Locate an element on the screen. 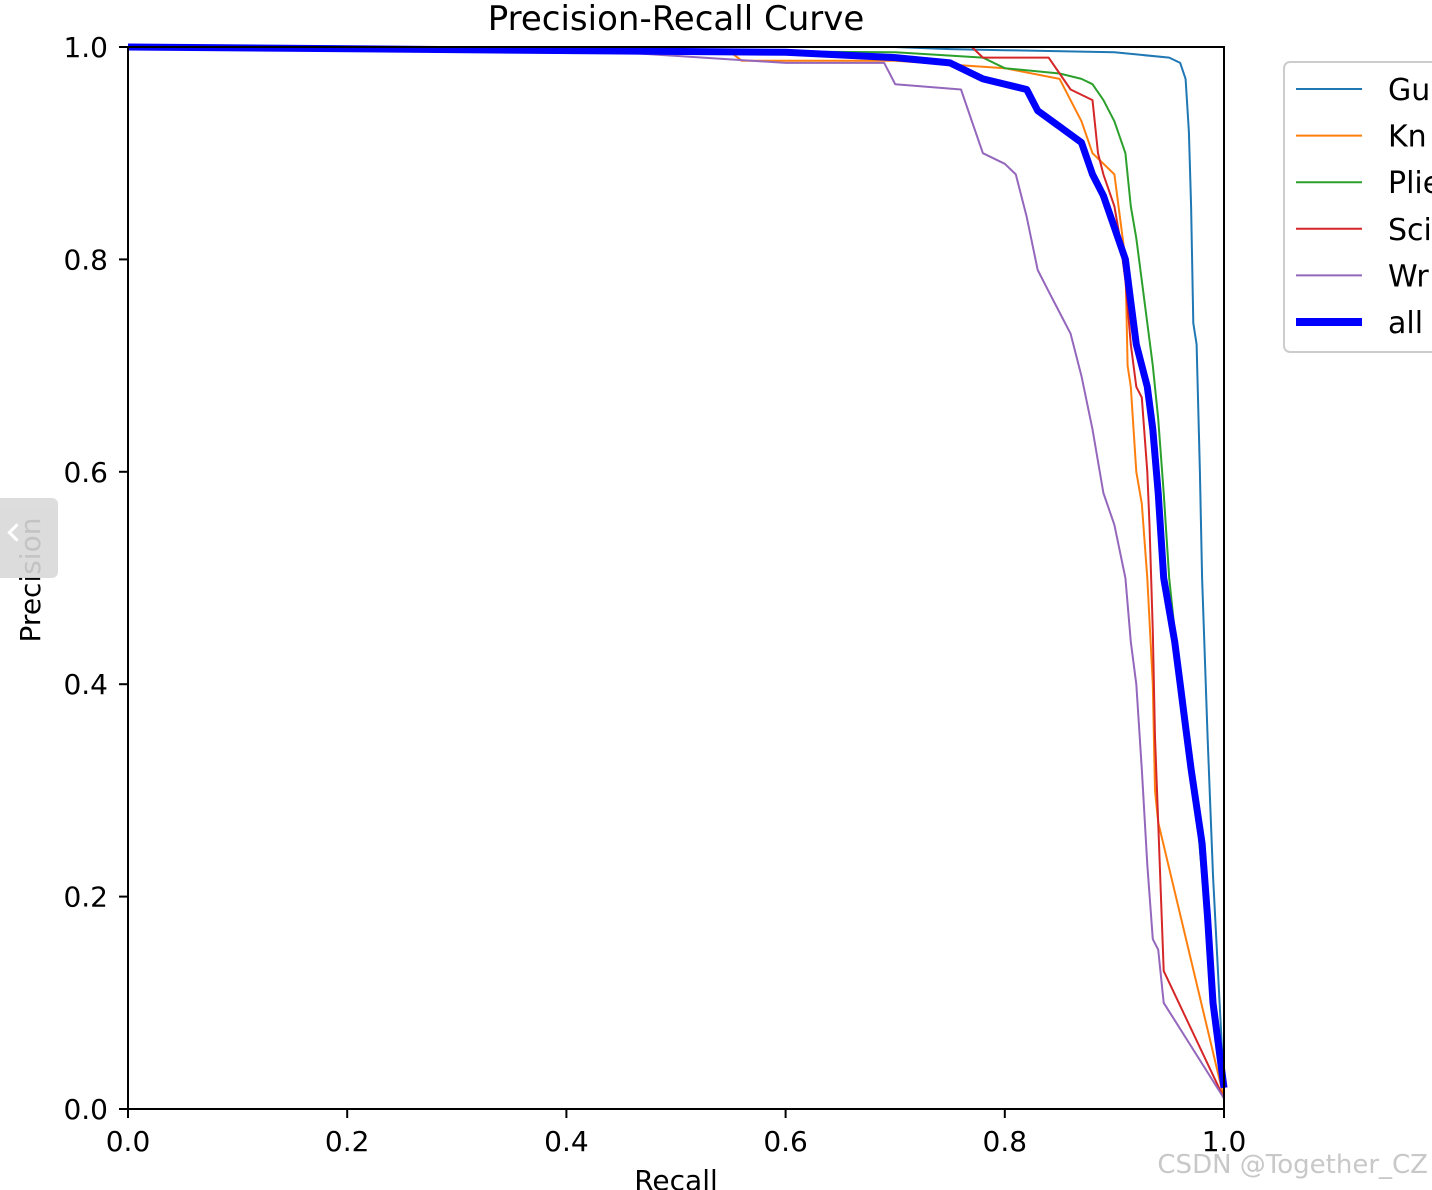 This screenshot has height=1190, width=1432. collapse-side-tab is located at coordinates (29, 538).